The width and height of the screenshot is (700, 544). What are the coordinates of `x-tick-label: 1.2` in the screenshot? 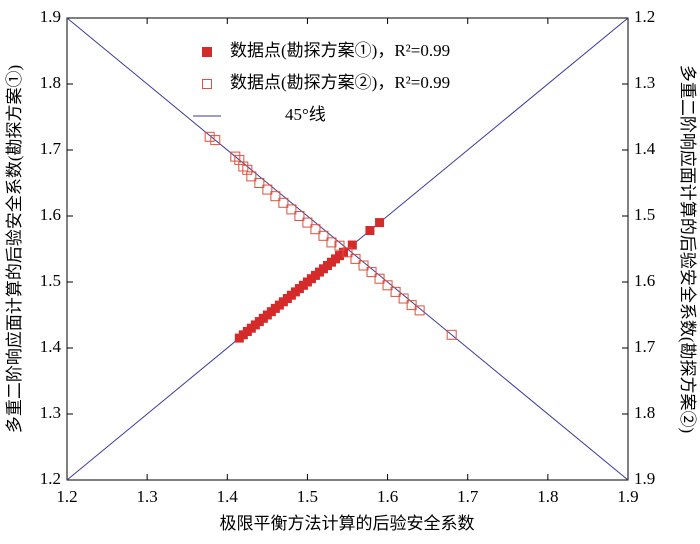 It's located at (66, 496).